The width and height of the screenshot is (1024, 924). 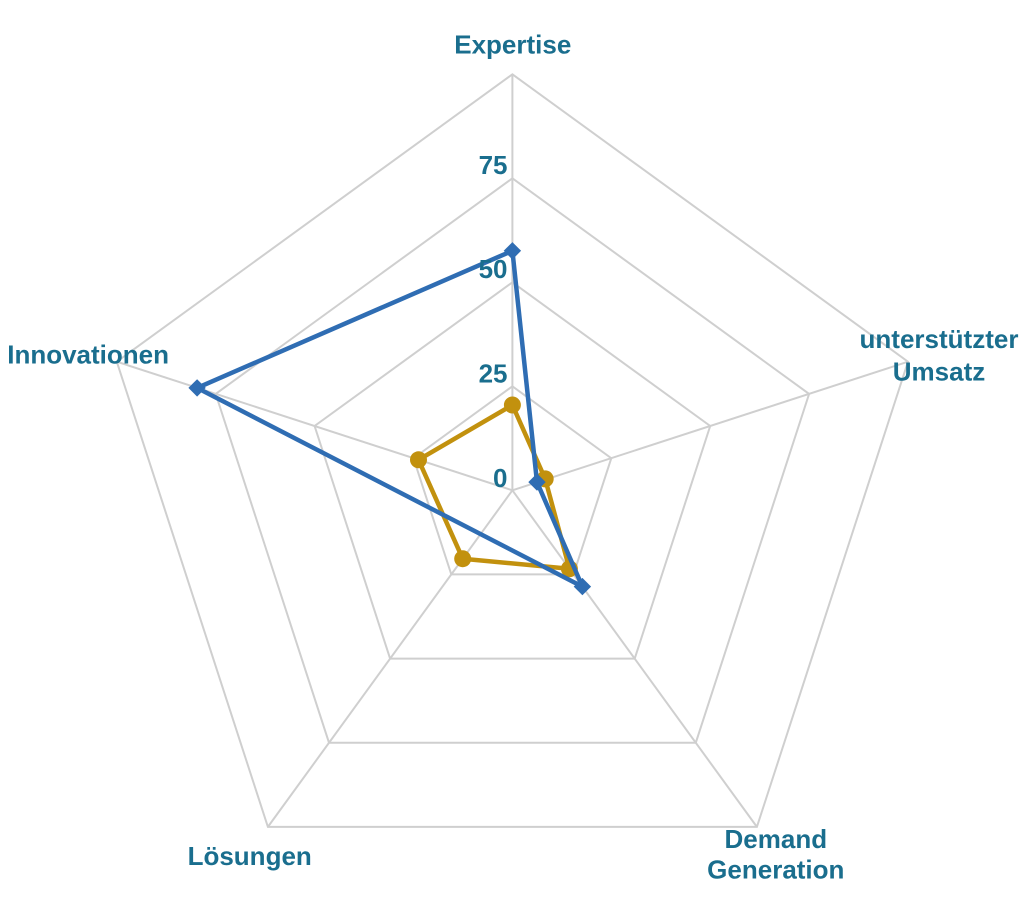 I want to click on svg-text: Lösungen, so click(x=250, y=856).